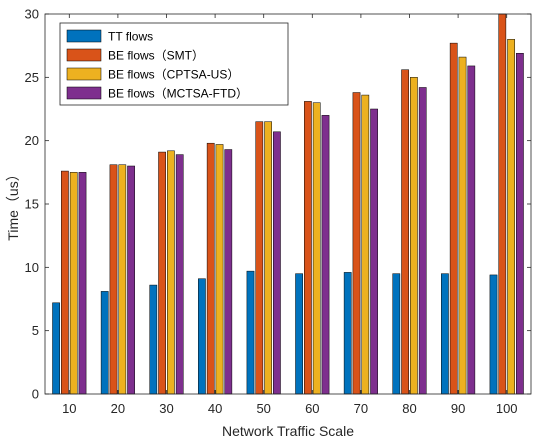  Describe the element at coordinates (178, 94) in the screenshot. I see `legend-label-4: BE flows（MCTSA-FTD）` at that location.